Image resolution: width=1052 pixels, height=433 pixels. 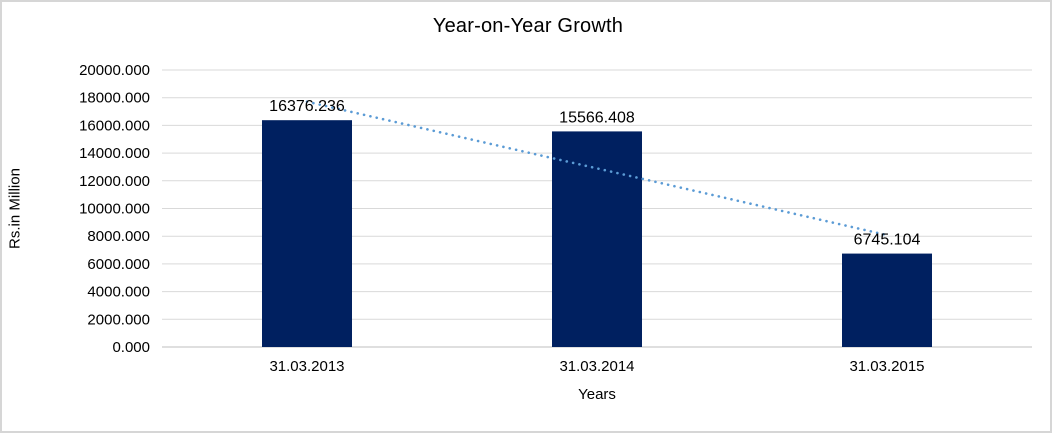 What do you see at coordinates (114, 181) in the screenshot?
I see `y-tick-label: 12000.000` at bounding box center [114, 181].